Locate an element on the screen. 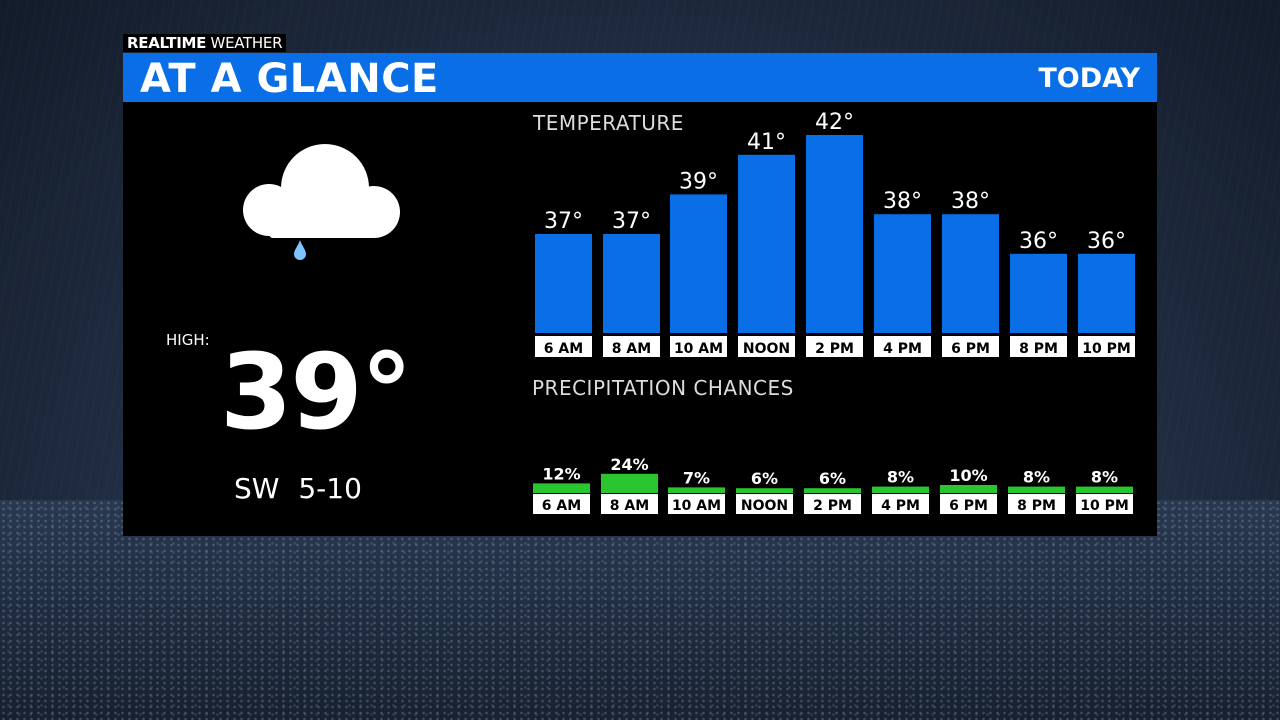 The width and height of the screenshot is (1280, 720). temperature-value-label: 42° is located at coordinates (834, 122).